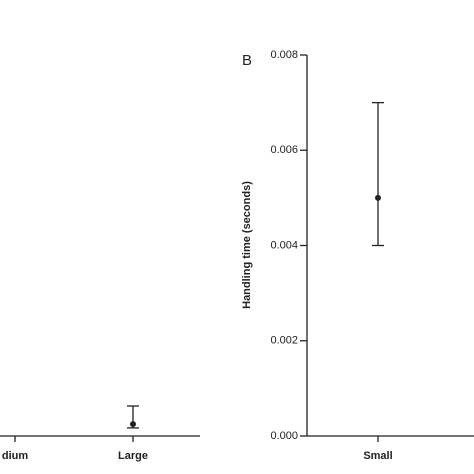 This screenshot has width=474, height=474. What do you see at coordinates (284, 341) in the screenshot?
I see `y-tick-label: 0.002` at bounding box center [284, 341].